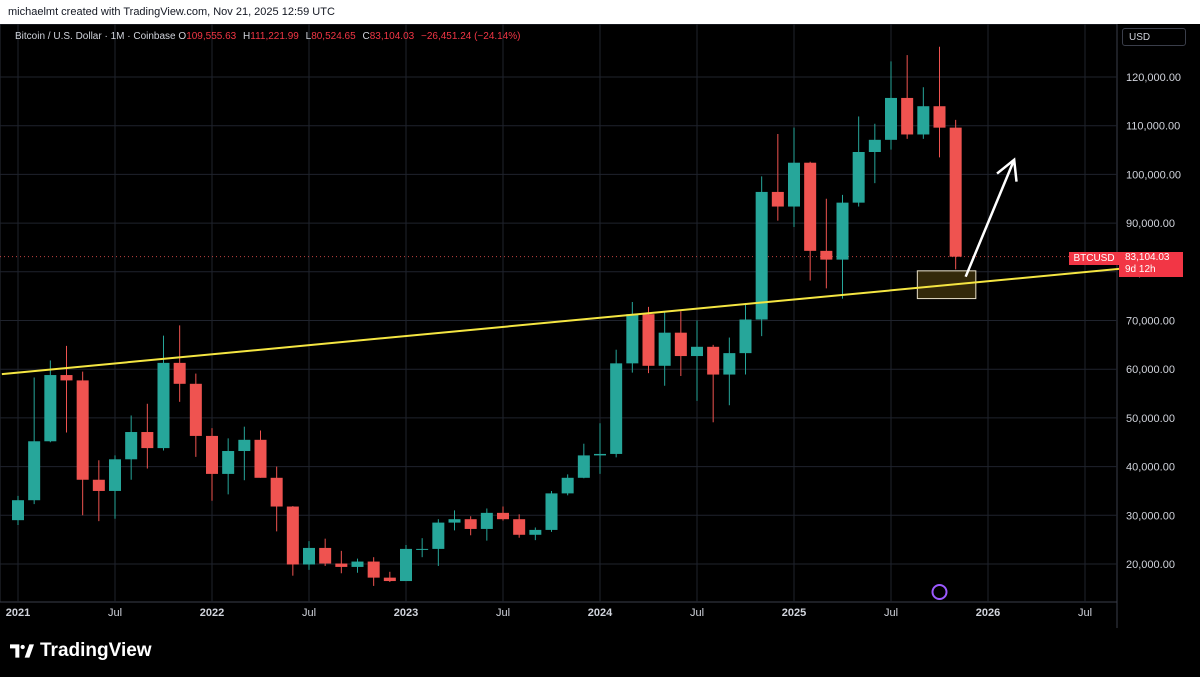  What do you see at coordinates (1150, 224) in the screenshot?
I see `y-tick-label: 90,000.00` at bounding box center [1150, 224].